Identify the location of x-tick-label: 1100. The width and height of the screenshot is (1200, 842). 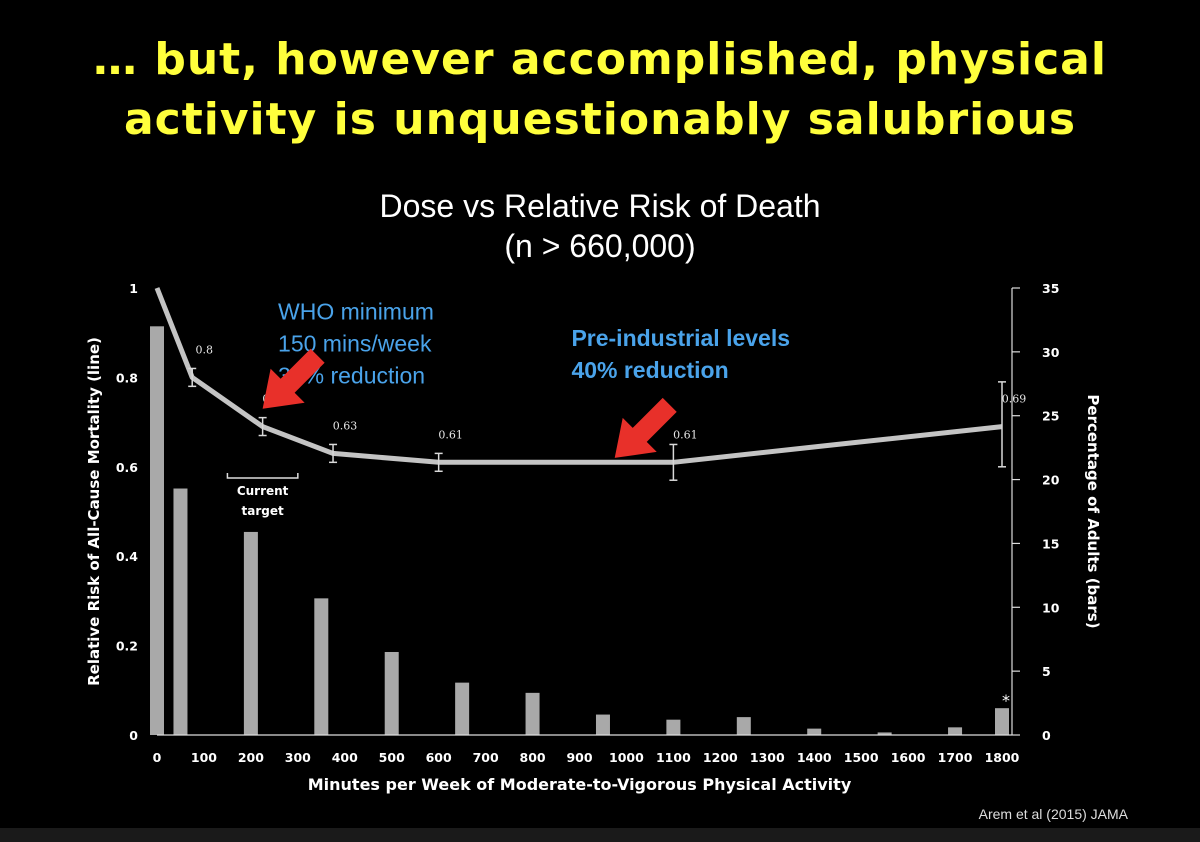
(673, 757).